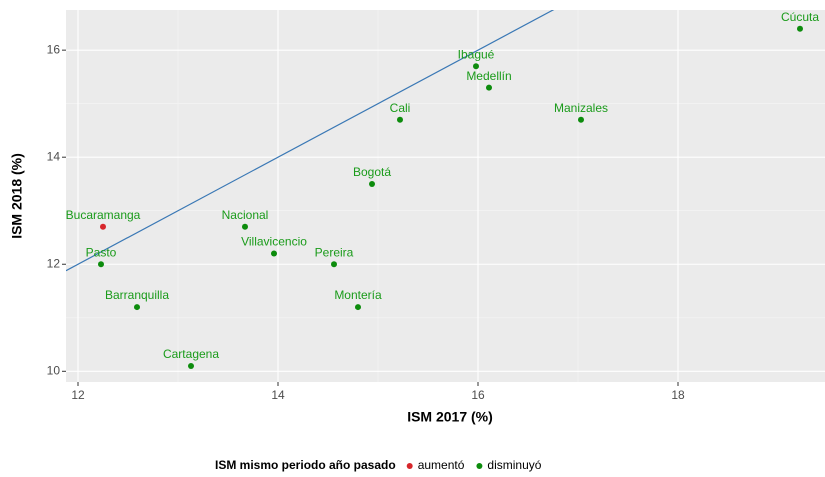 This screenshot has width=825, height=477. I want to click on y-tick-label: 16, so click(54, 49).